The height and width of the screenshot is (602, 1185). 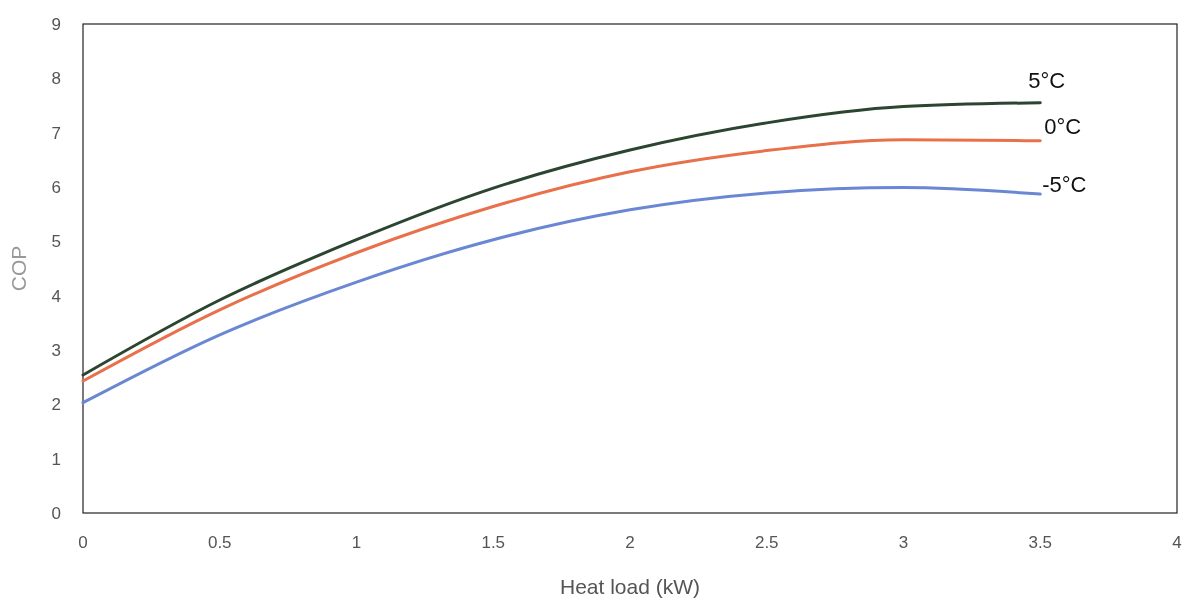 What do you see at coordinates (630, 586) in the screenshot?
I see `x-axis-title: Heat load (kW)` at bounding box center [630, 586].